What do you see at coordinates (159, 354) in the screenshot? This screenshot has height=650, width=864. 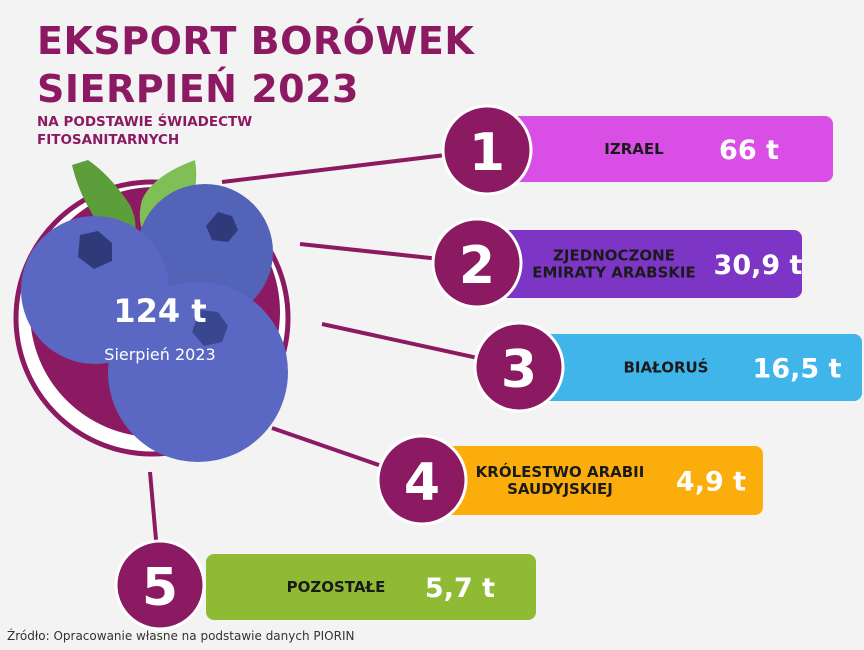 I see `total-period: Sierpień 2023` at bounding box center [159, 354].